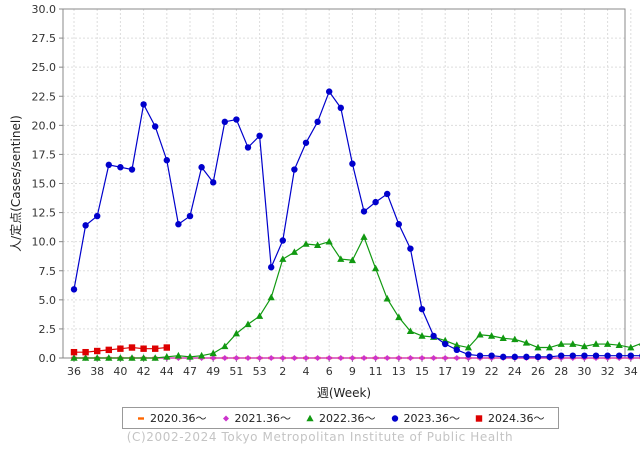  Describe the element at coordinates (608, 371) in the screenshot. I see `x-tick-label: 32` at that location.